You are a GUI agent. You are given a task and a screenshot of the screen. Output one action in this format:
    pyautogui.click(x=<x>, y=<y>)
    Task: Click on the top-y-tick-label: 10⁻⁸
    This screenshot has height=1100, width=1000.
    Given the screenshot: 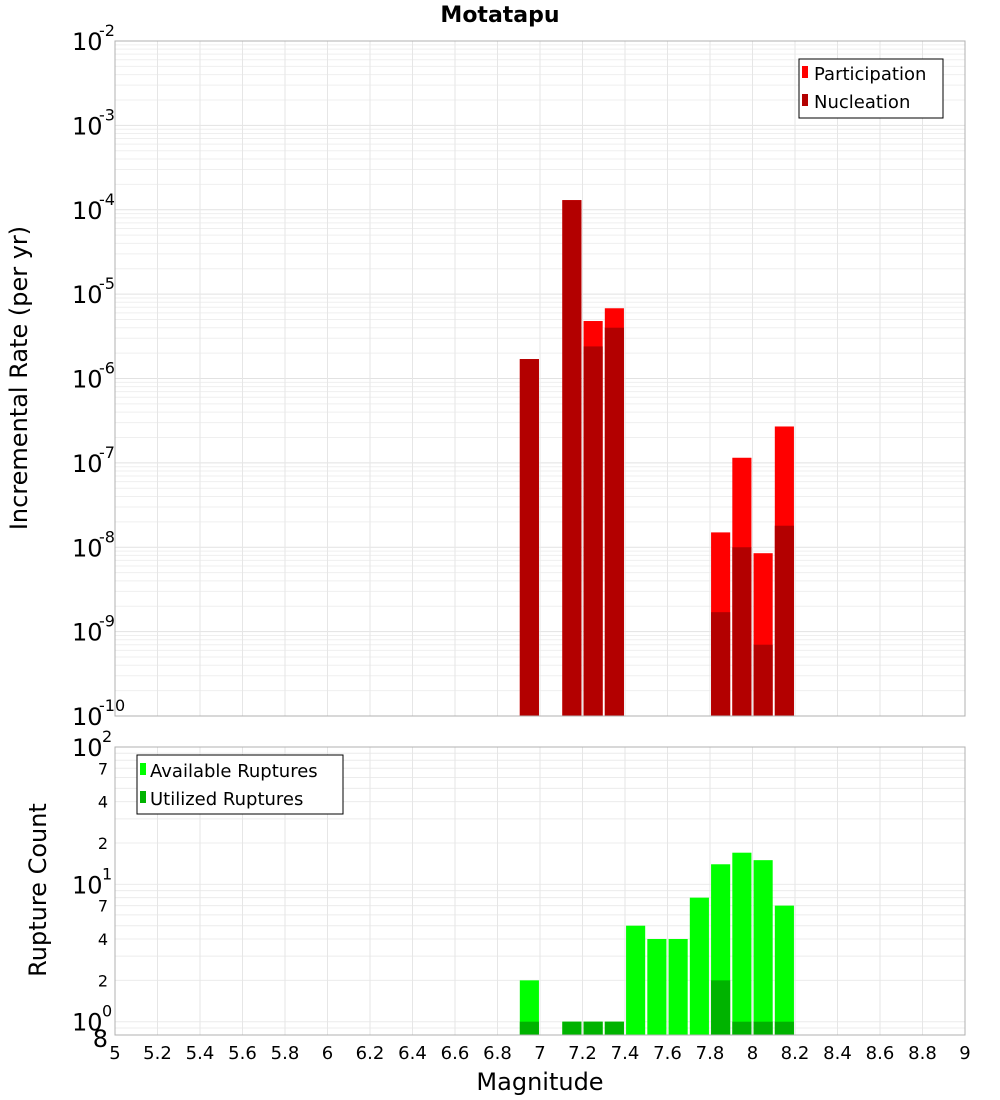 What is the action you would take?
    pyautogui.click(x=93, y=544)
    